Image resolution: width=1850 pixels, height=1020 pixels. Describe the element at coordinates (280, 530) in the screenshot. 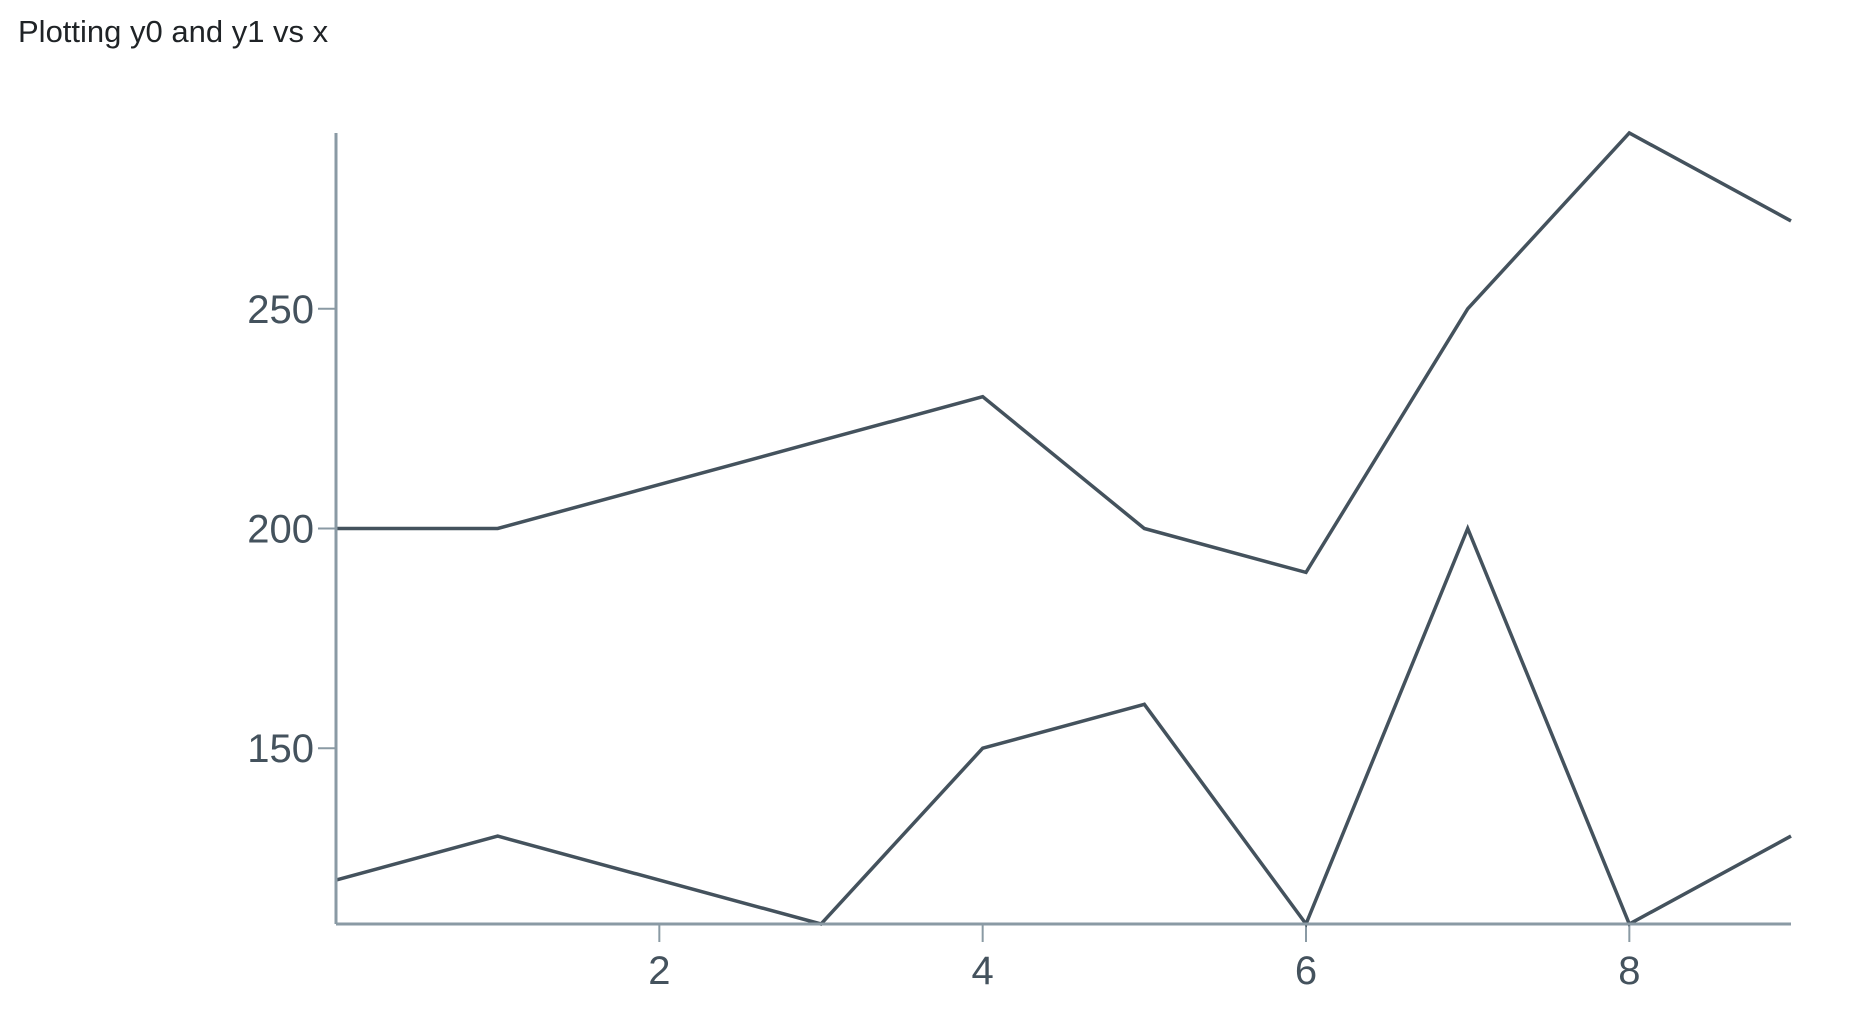

I see `y-tick-label: 200` at that location.